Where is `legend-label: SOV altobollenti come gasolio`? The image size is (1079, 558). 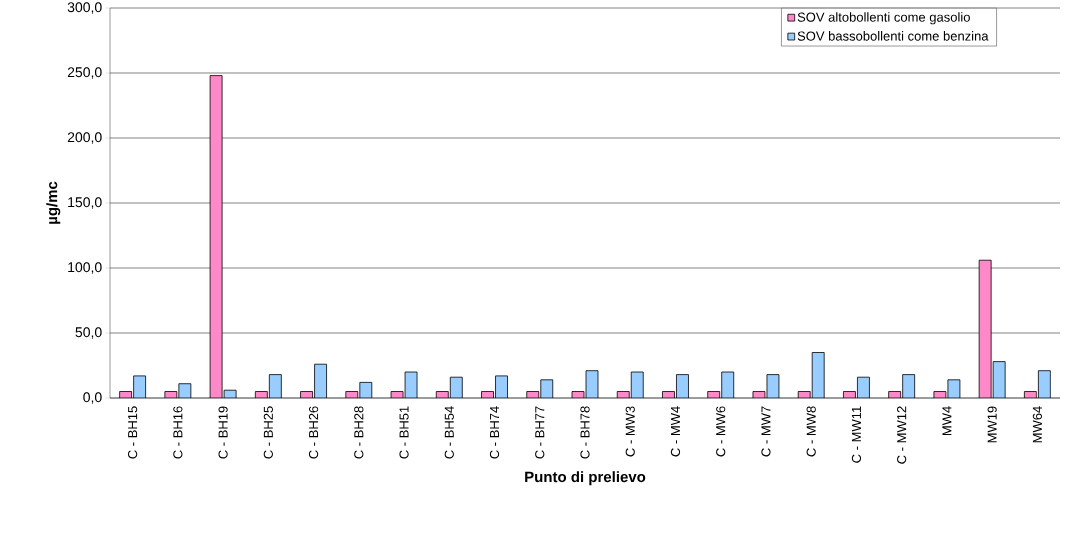 legend-label: SOV altobollenti come gasolio is located at coordinates (883, 18).